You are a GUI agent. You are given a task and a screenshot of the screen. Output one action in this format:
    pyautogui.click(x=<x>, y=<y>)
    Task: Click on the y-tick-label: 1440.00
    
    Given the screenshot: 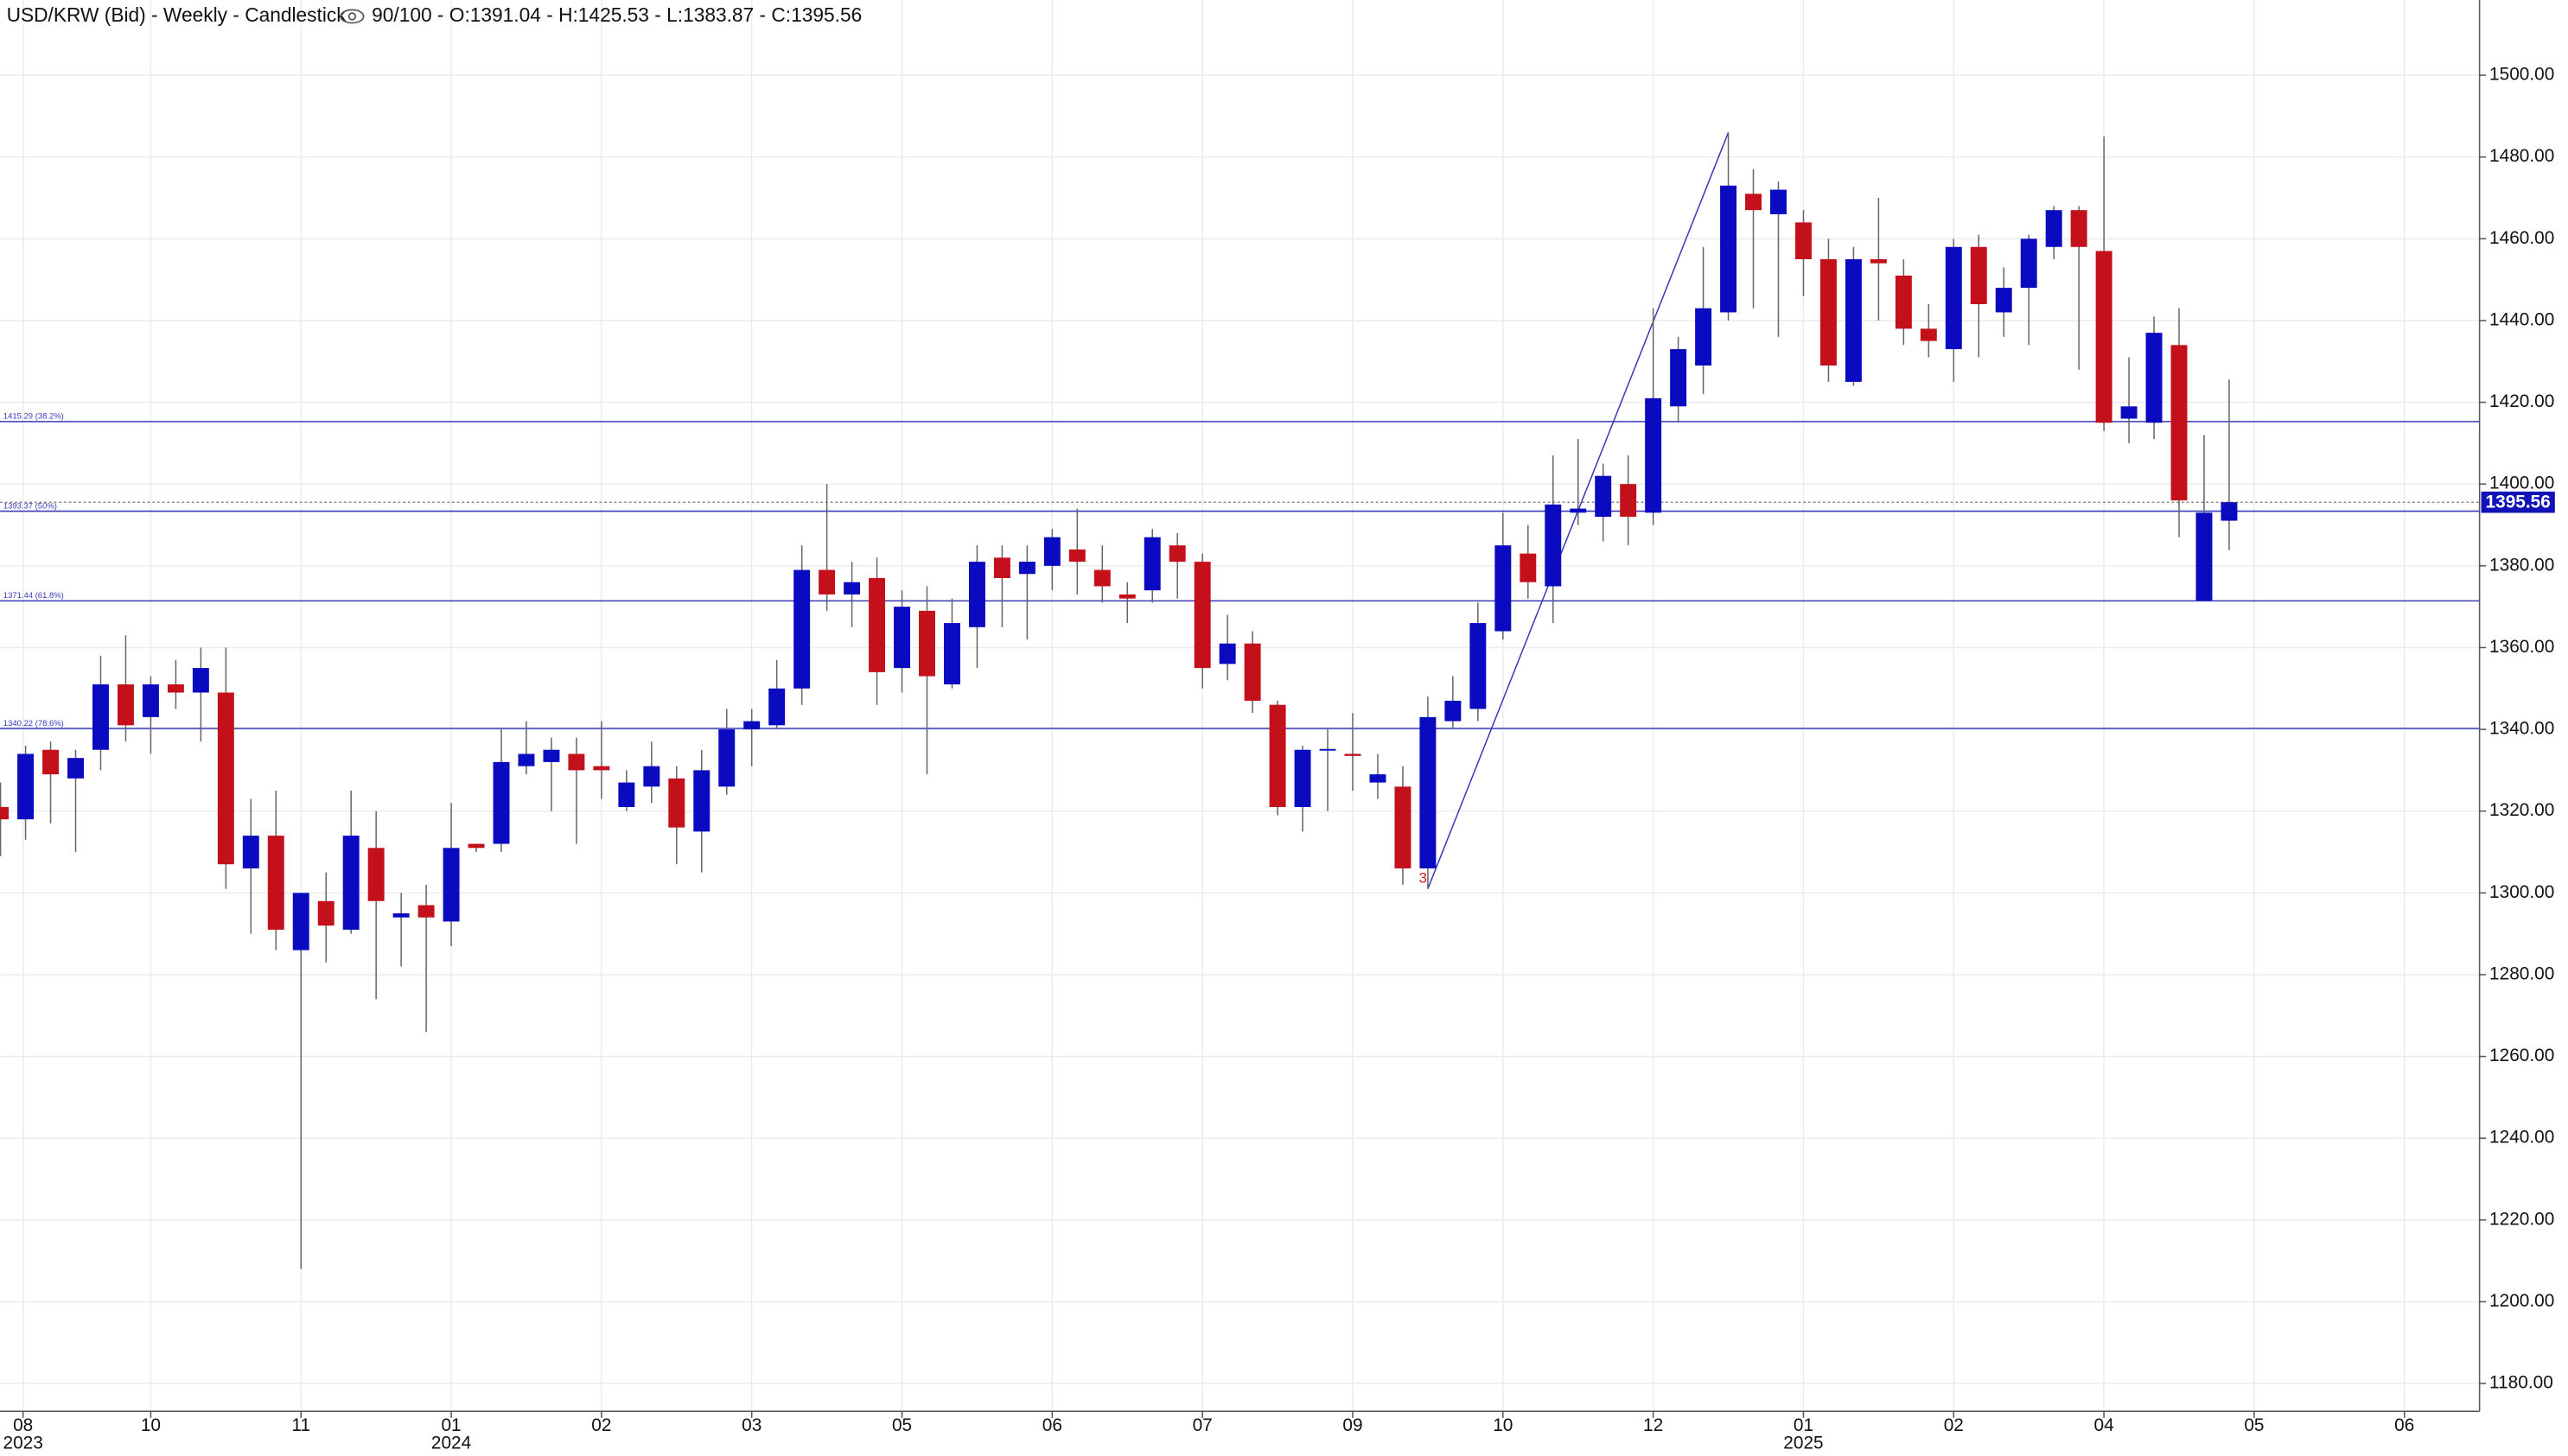 What is the action you would take?
    pyautogui.click(x=2521, y=319)
    